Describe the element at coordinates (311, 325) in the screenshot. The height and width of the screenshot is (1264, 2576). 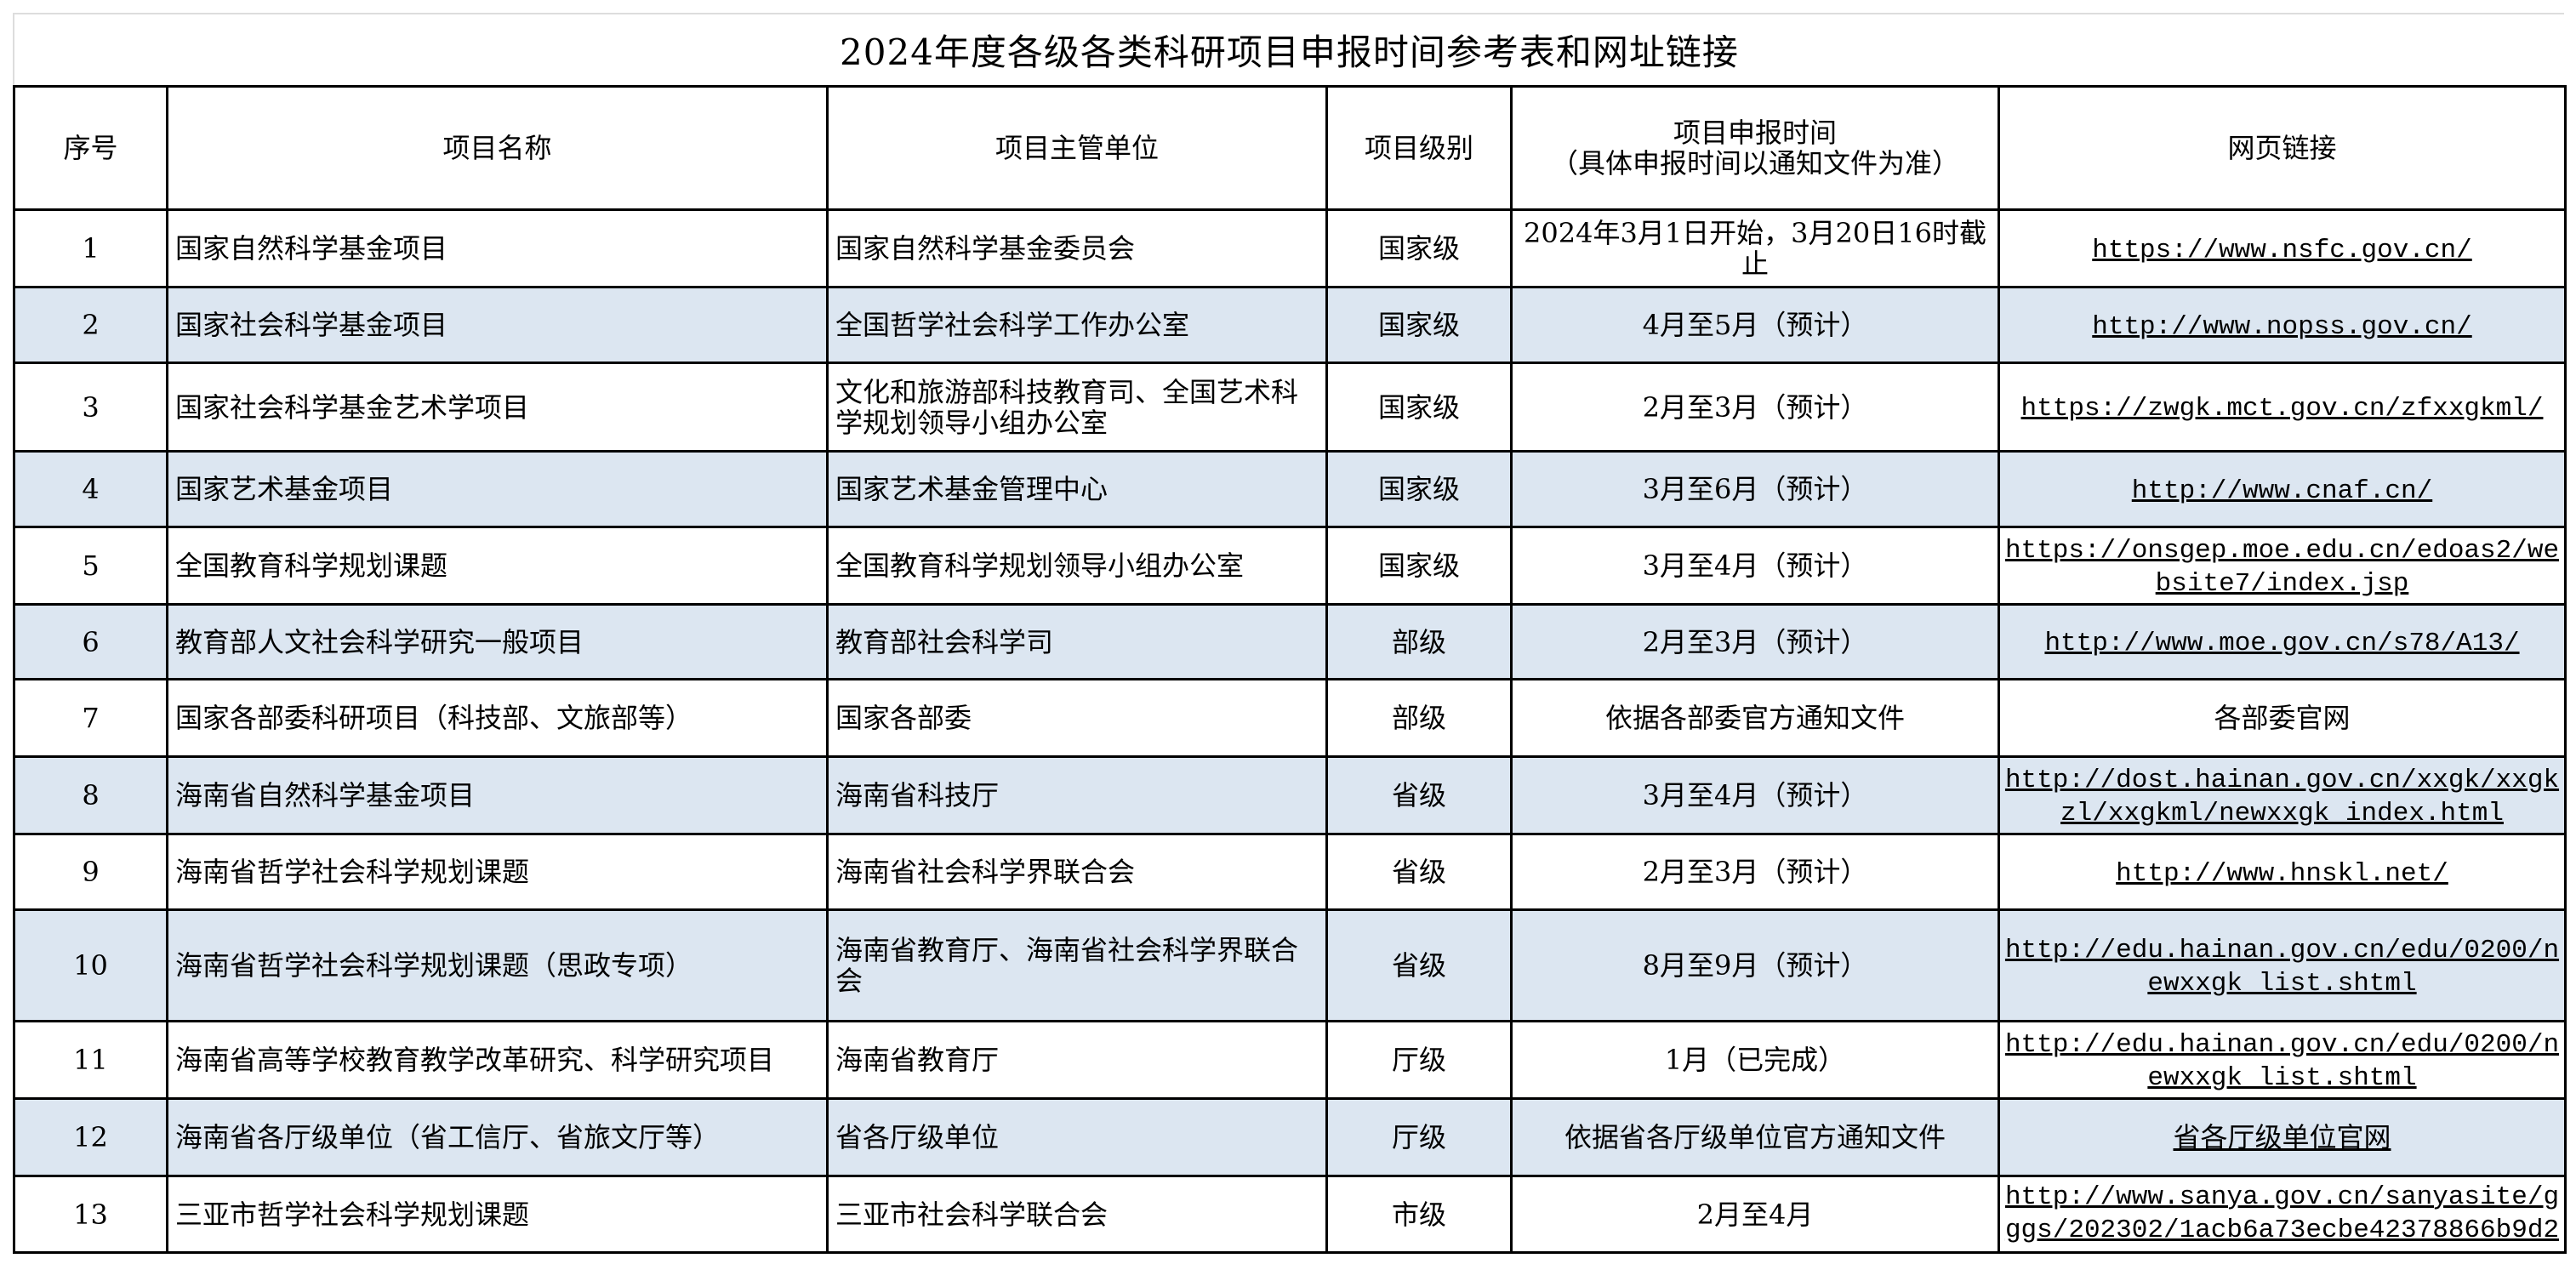
I see `cell-name-text: 国家社会科学基金项目` at that location.